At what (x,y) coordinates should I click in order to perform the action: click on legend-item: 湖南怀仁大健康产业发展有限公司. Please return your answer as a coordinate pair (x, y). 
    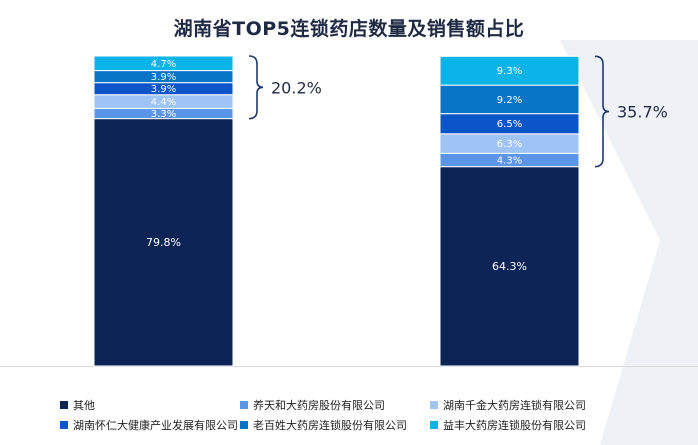
    Looking at the image, I should click on (150, 425).